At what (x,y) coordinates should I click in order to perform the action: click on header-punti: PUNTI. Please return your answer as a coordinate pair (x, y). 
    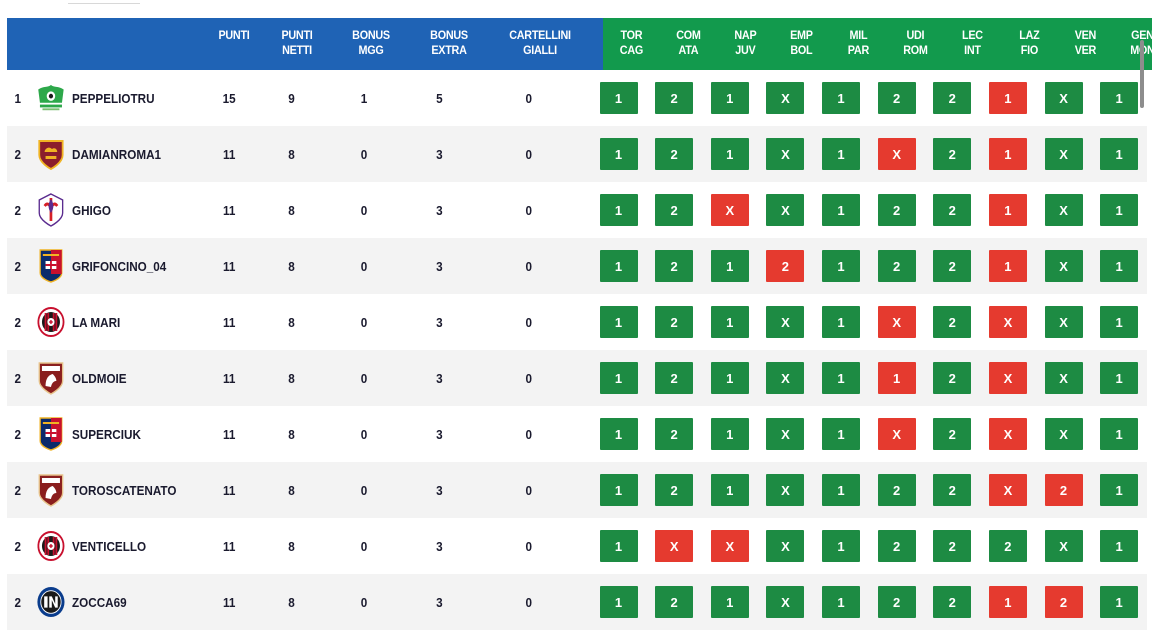
    Looking at the image, I should click on (234, 35).